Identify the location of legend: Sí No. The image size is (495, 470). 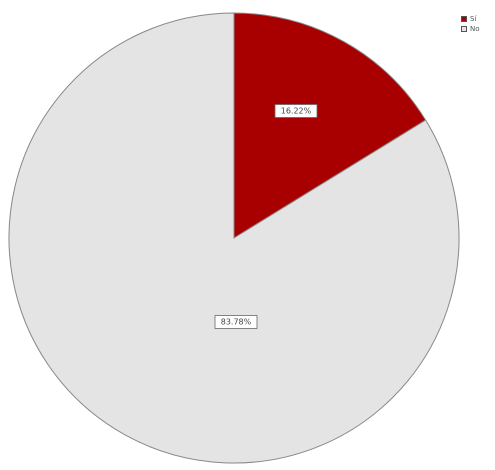
(470, 24).